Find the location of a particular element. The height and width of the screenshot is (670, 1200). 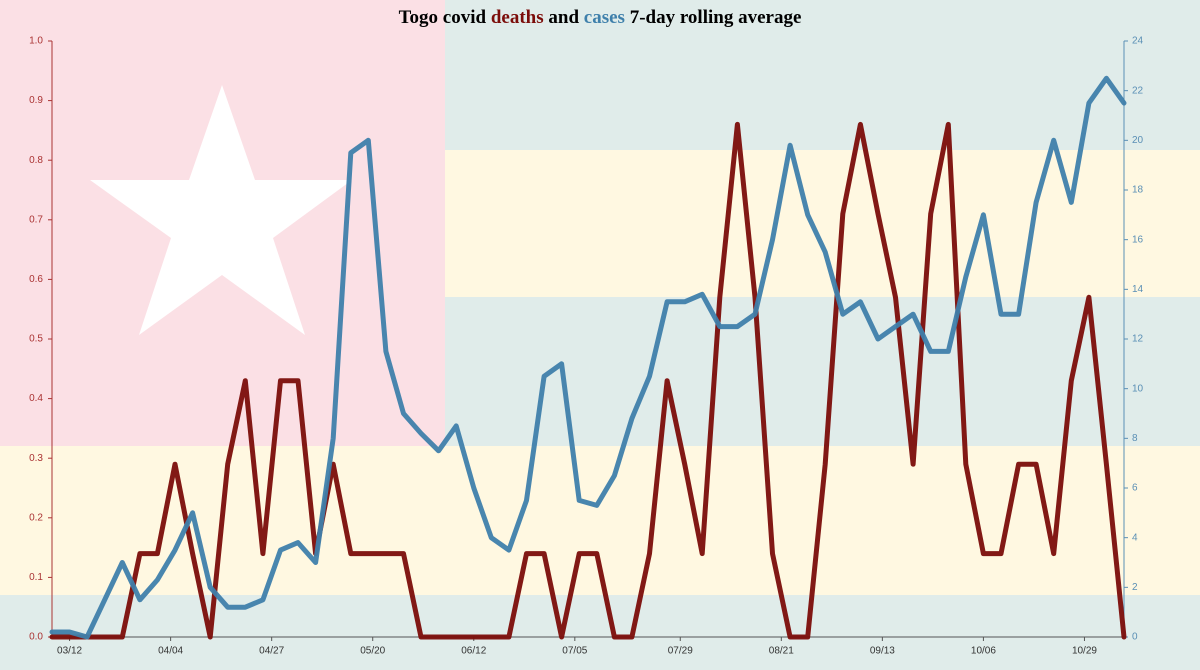

y-tick-label: 0.8 is located at coordinates (36, 160).